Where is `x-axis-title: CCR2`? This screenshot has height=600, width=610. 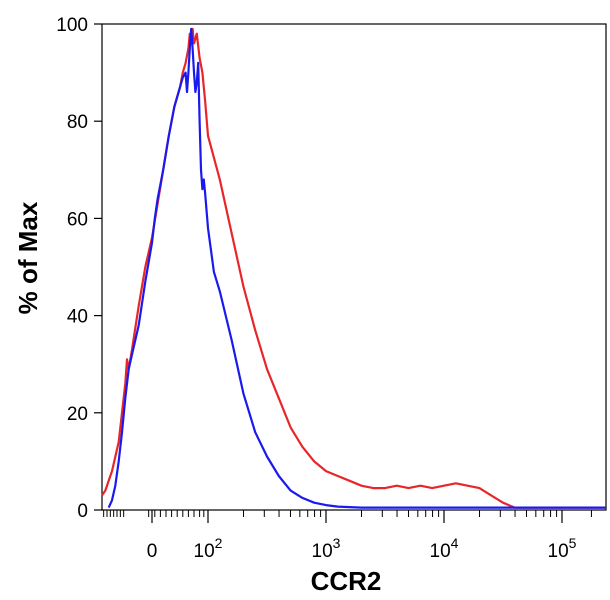 x-axis-title: CCR2 is located at coordinates (346, 581).